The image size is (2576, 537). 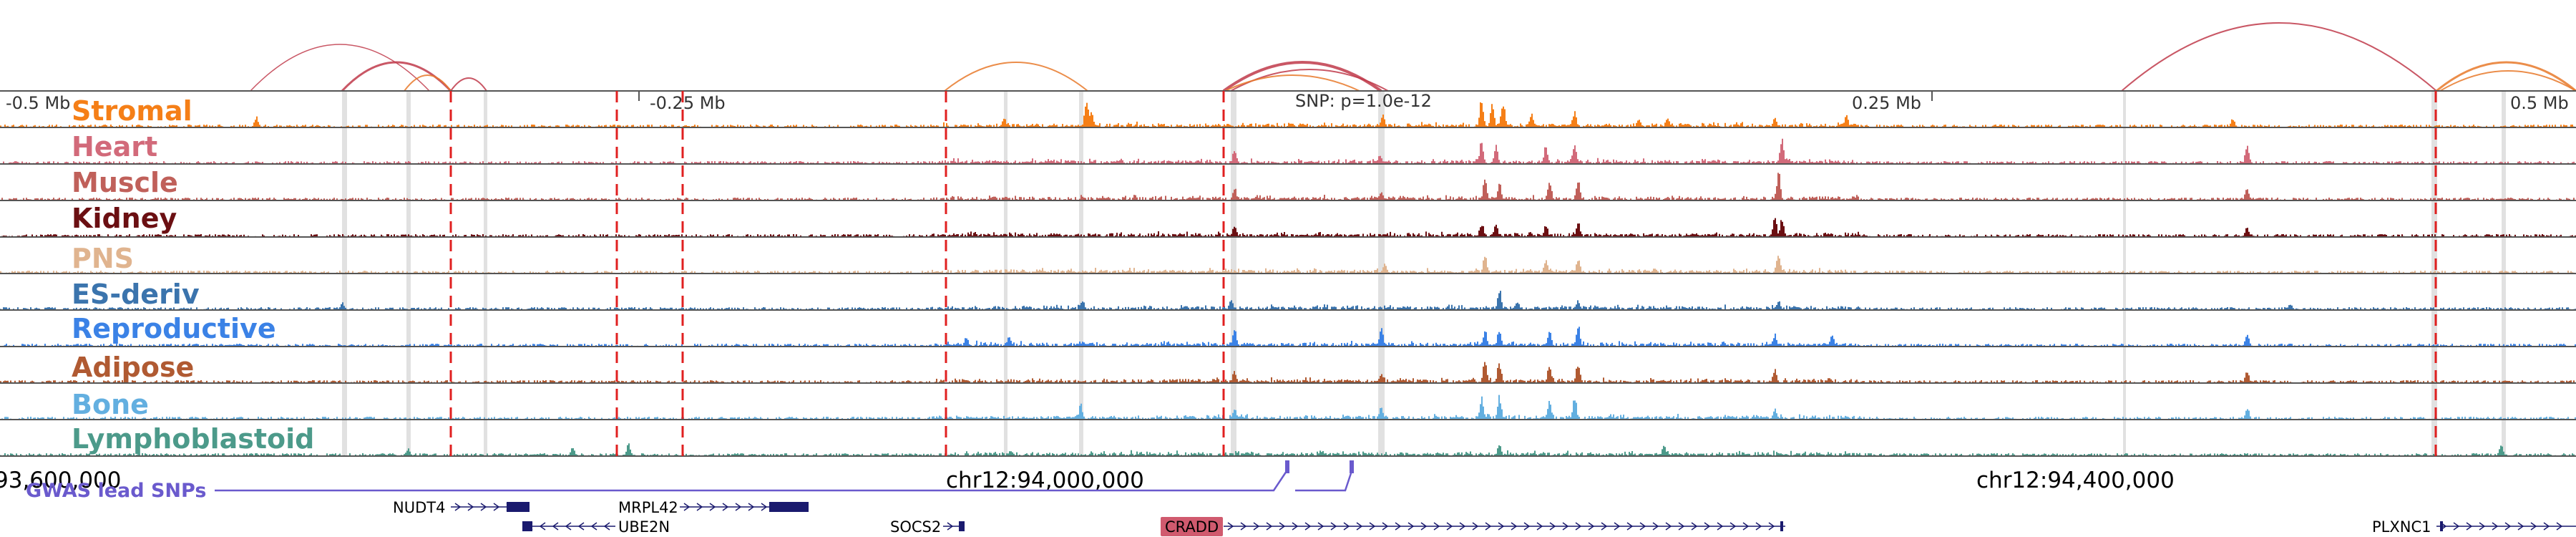 I want to click on signal-track-heart, so click(x=1288, y=150).